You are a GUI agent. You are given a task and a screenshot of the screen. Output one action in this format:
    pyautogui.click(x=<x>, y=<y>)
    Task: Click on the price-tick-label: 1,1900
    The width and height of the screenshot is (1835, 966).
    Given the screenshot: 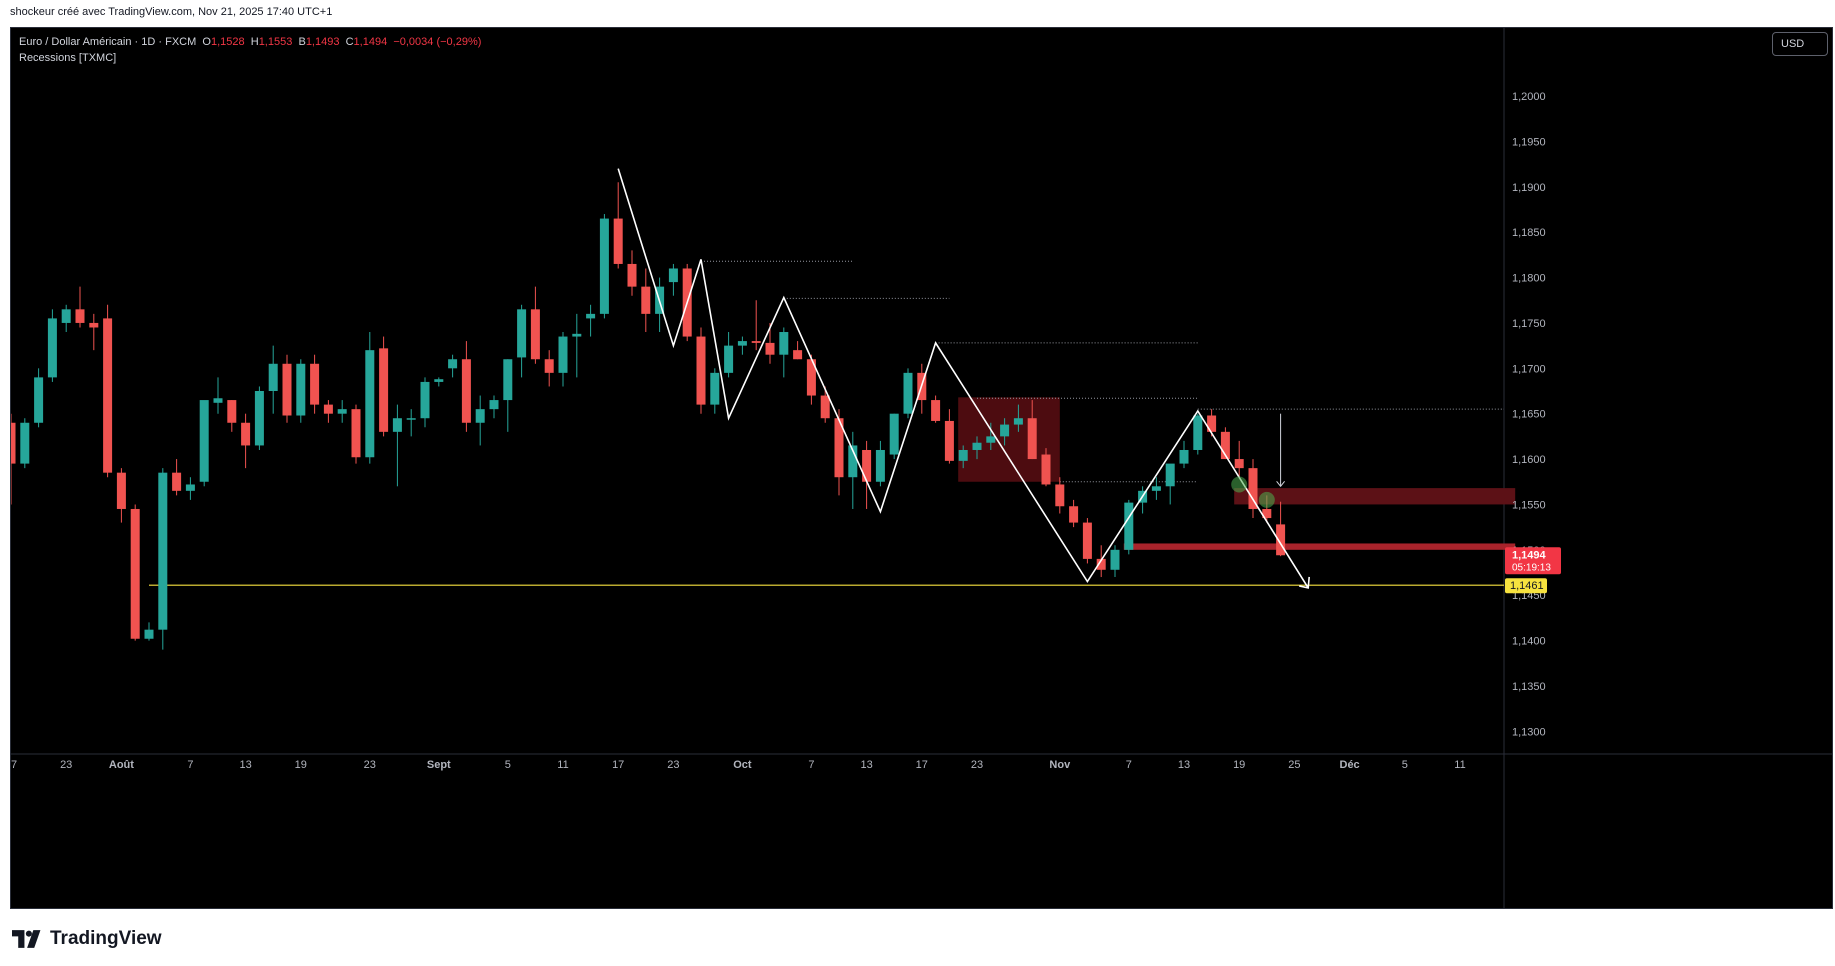 What is the action you would take?
    pyautogui.click(x=1529, y=188)
    